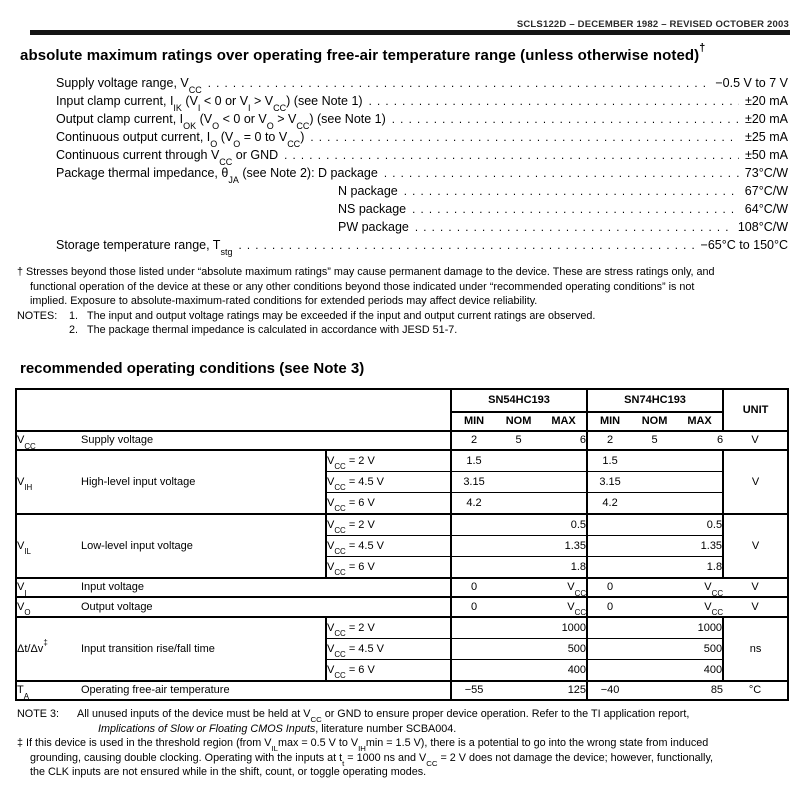 This screenshot has height=802, width=802. Describe the element at coordinates (766, 101) in the screenshot. I see `rating-value: ±20 mA` at that location.